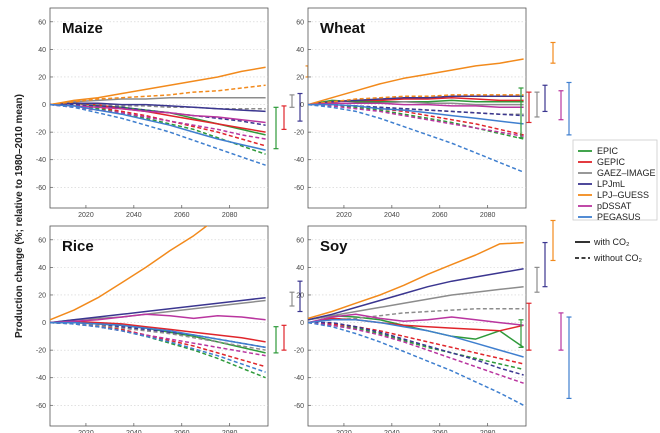 Image resolution: width=660 pixels, height=433 pixels. What do you see at coordinates (611, 162) in the screenshot?
I see `legend-label-gepic: GEPIC` at bounding box center [611, 162].